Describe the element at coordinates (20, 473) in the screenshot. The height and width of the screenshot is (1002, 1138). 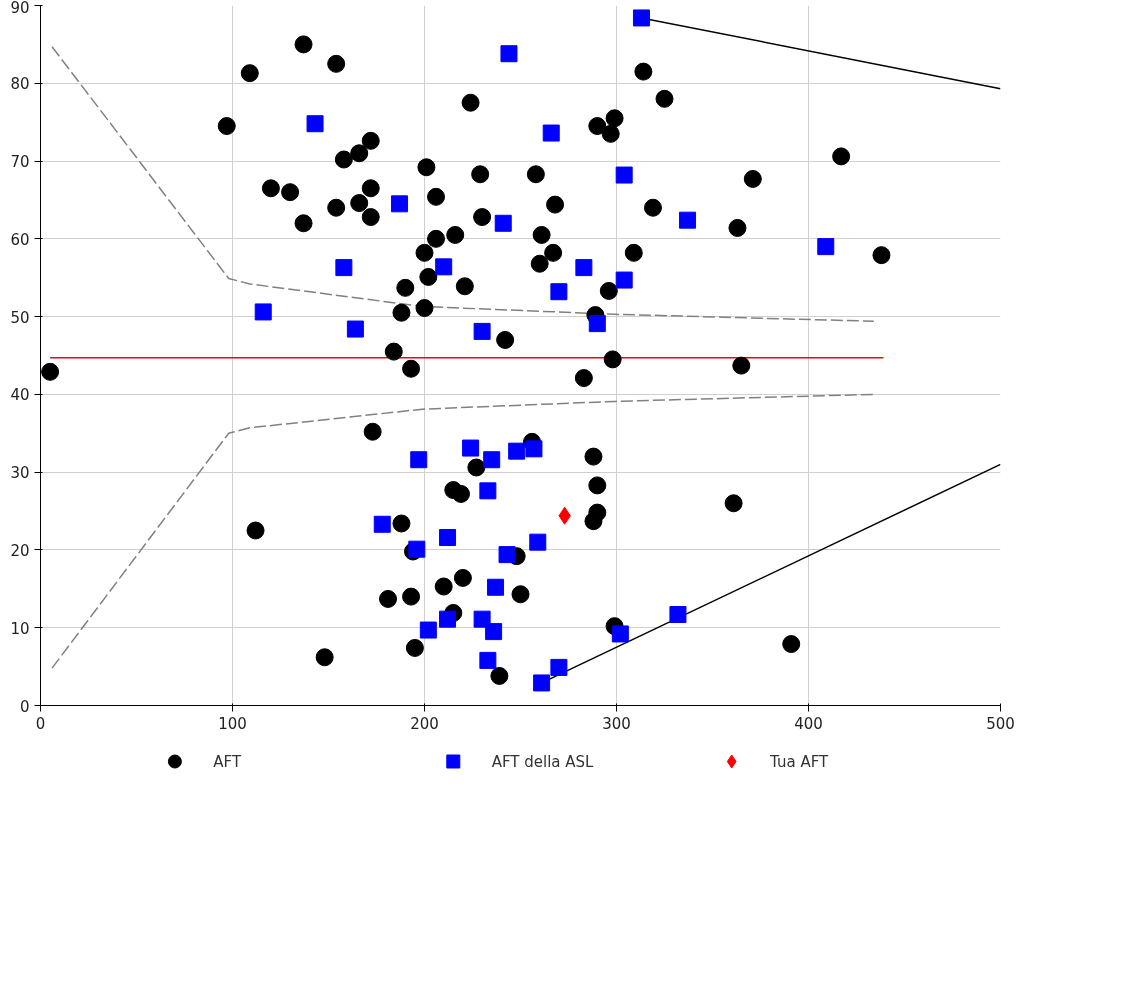
I see `y-tick-label: 30` at that location.